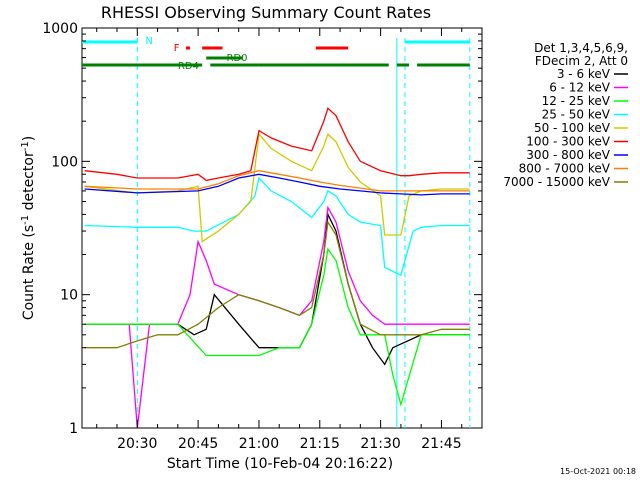 The height and width of the screenshot is (480, 640). Describe the element at coordinates (581, 61) in the screenshot. I see `legend-header-line2: FDecim 2, Att 0` at that location.